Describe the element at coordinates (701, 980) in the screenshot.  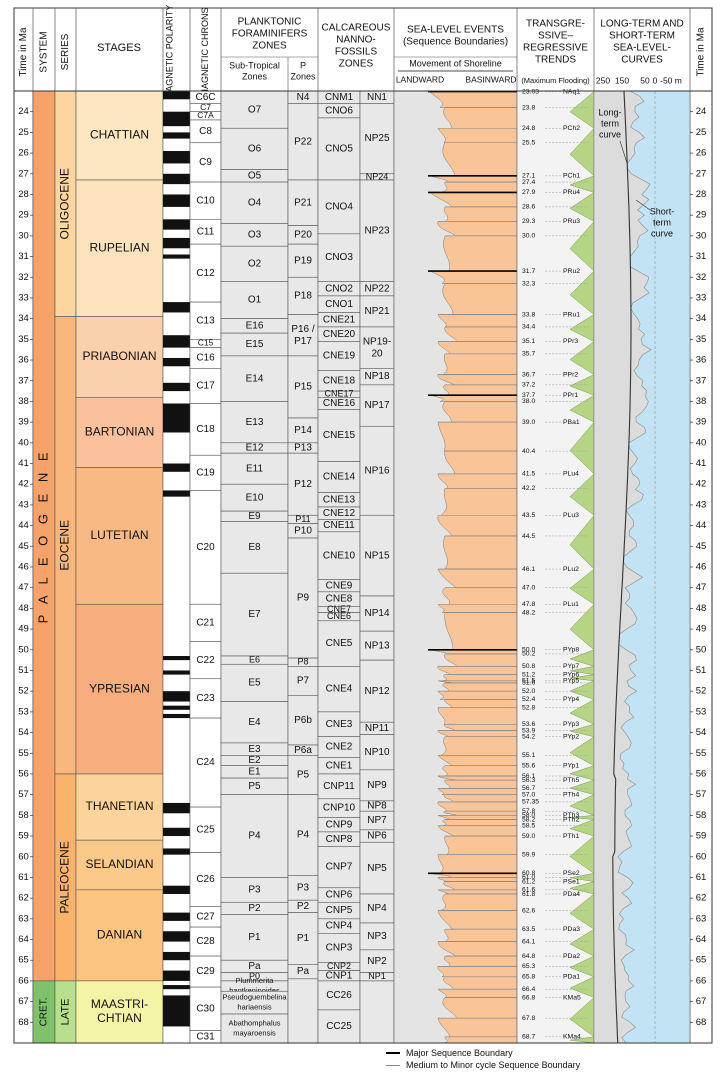
I see `tick-label-right: 66` at that location.